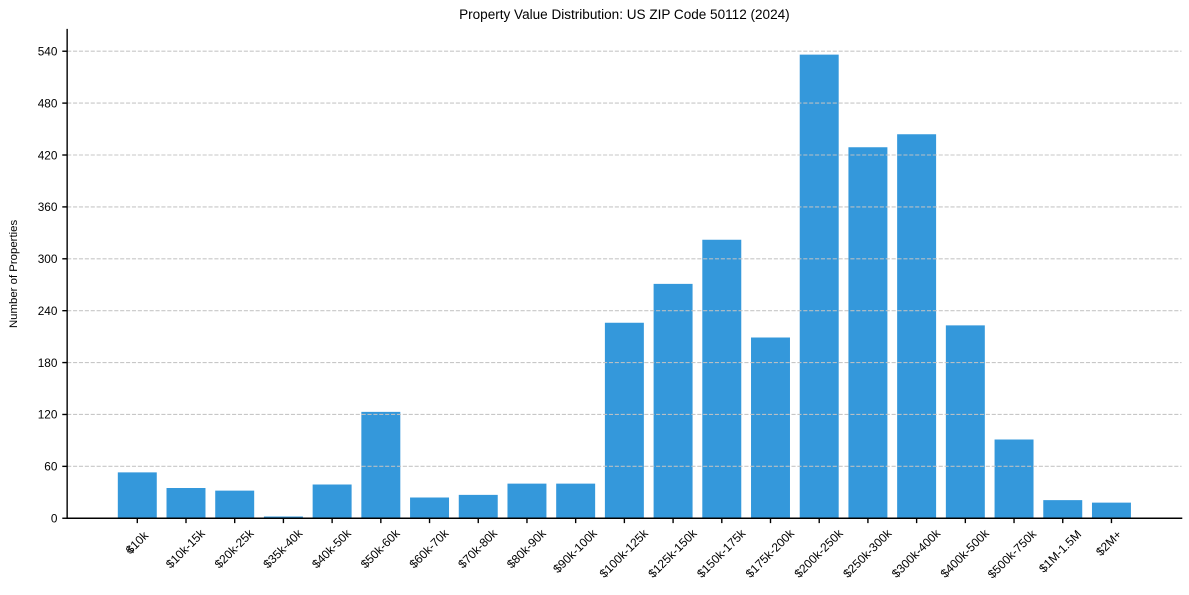  I want to click on svg-text: 120, so click(48, 415).